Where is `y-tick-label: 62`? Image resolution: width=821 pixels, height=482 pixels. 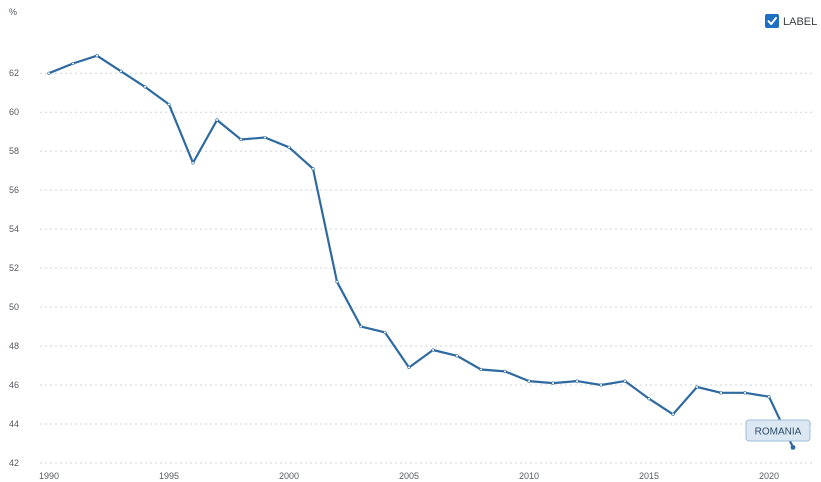 y-tick-label: 62 is located at coordinates (14, 73).